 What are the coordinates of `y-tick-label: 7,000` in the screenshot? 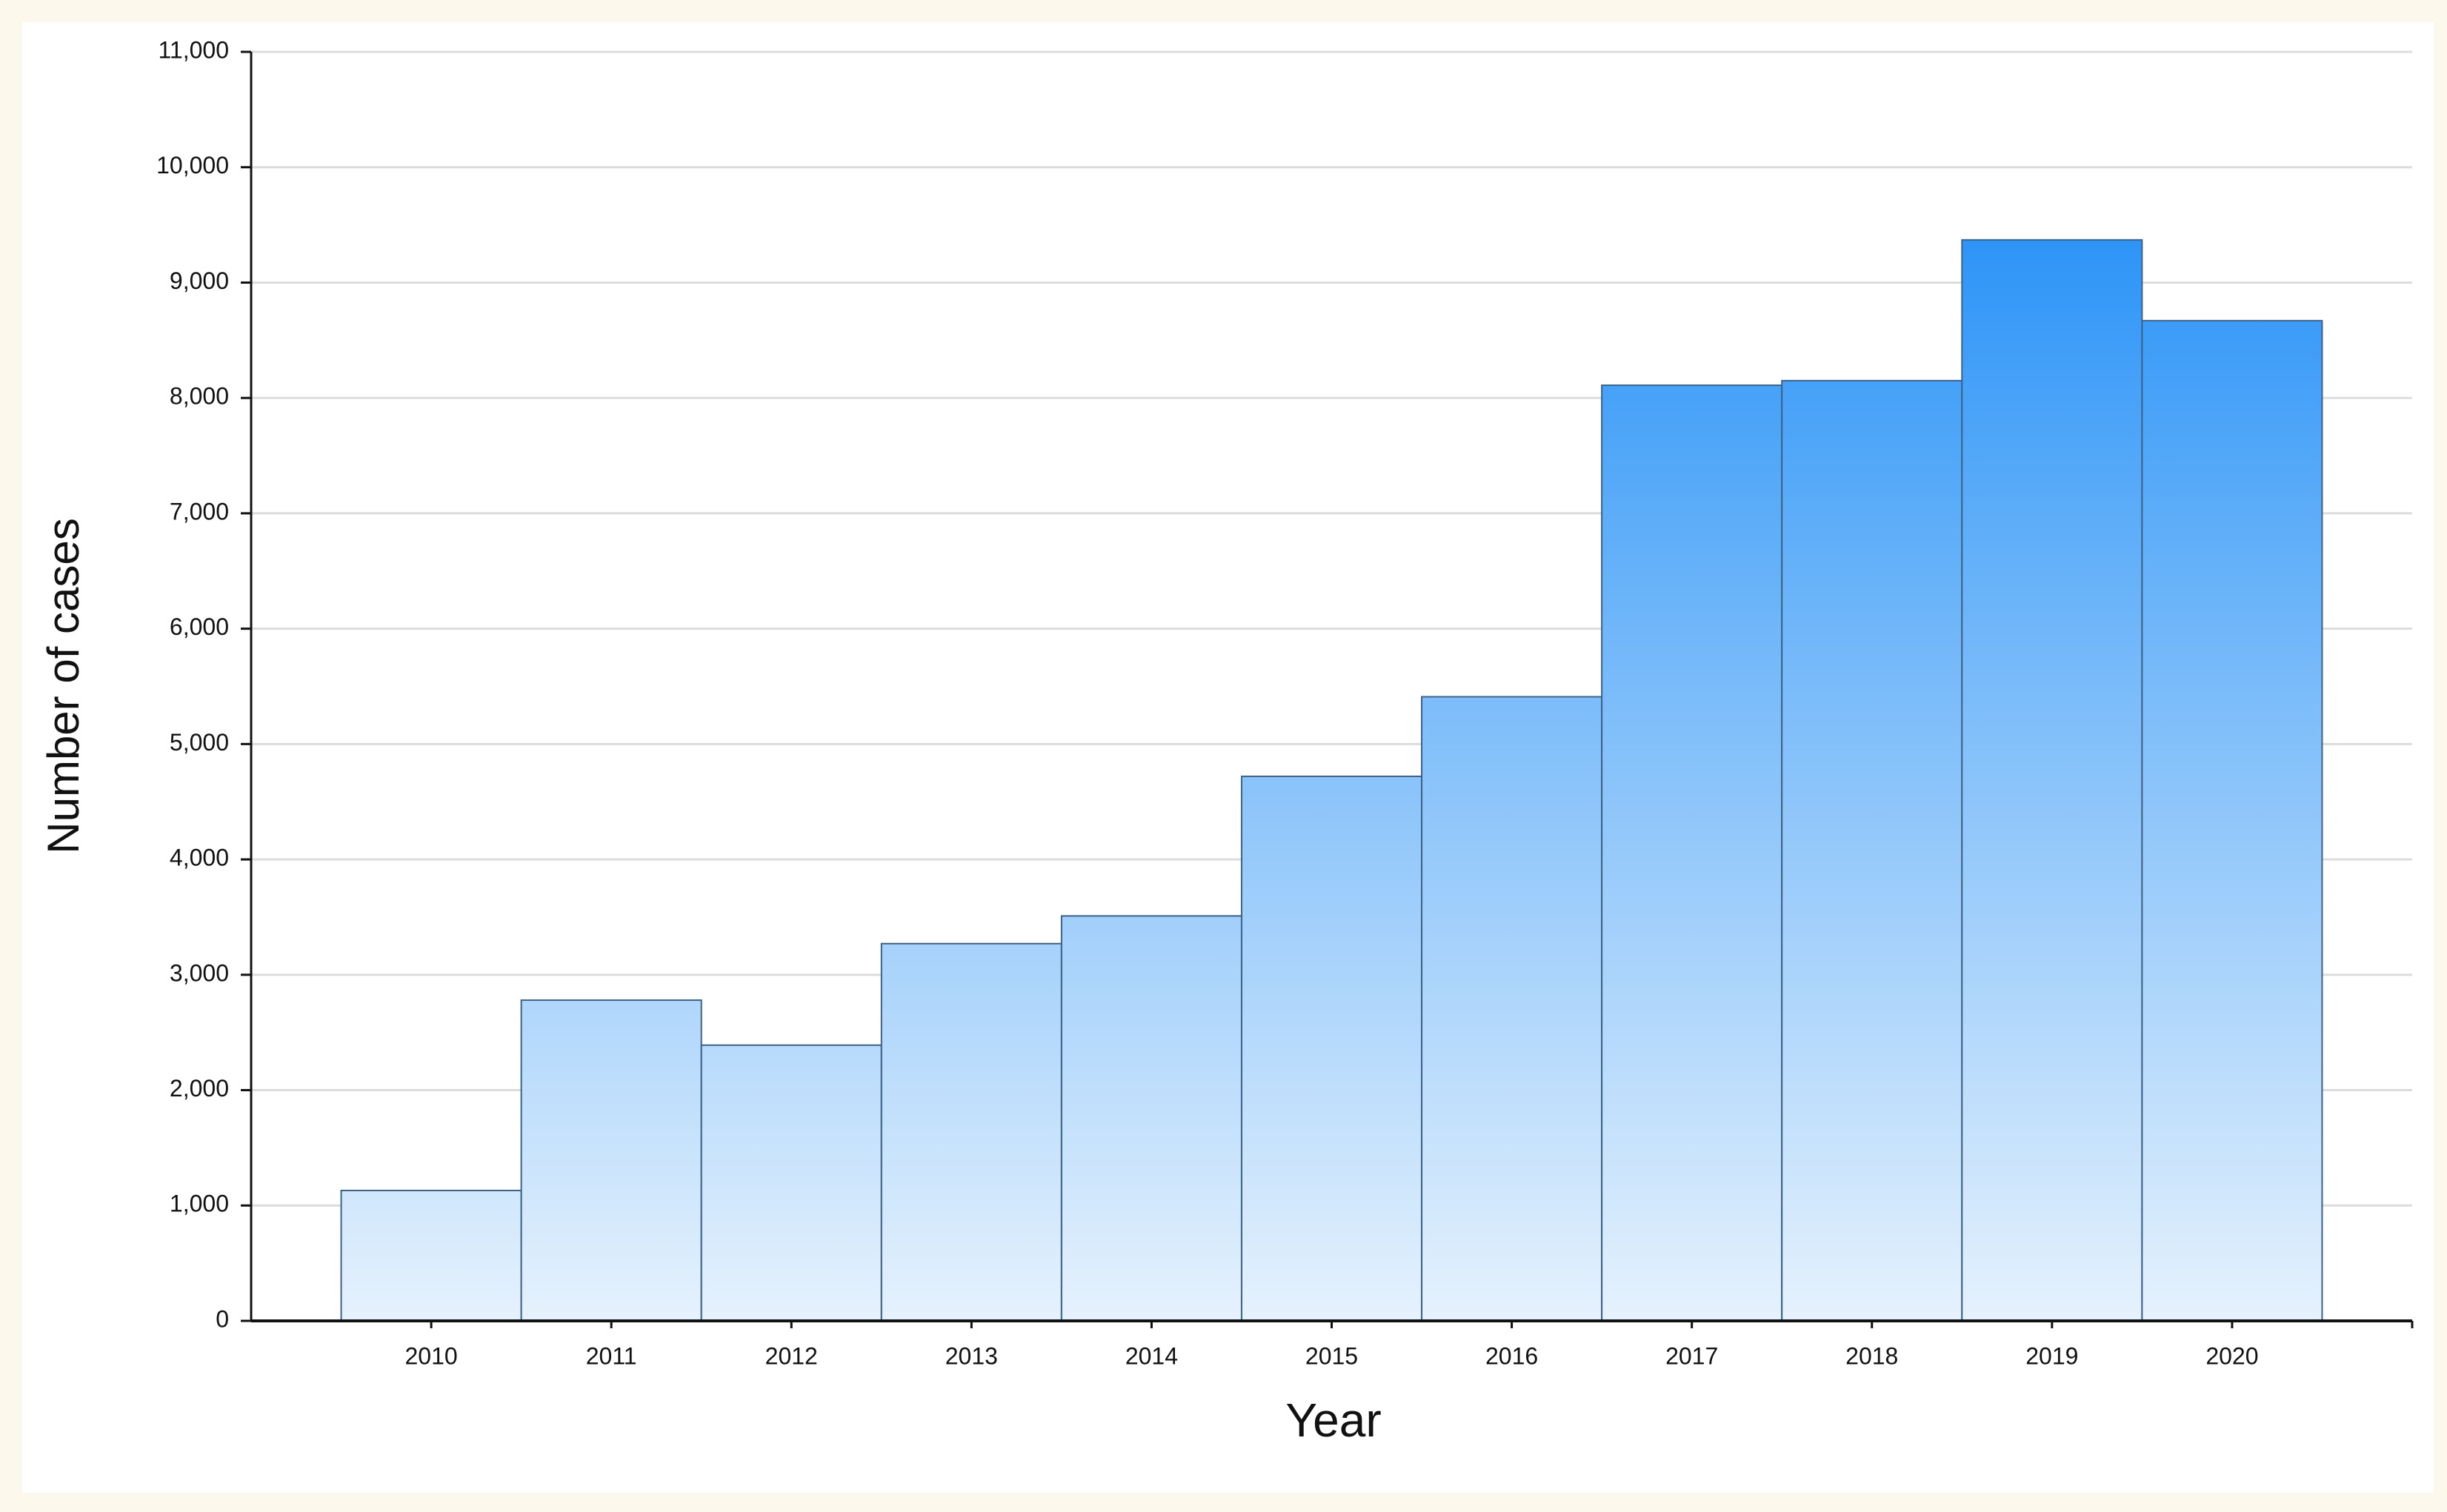 It's located at (199, 511).